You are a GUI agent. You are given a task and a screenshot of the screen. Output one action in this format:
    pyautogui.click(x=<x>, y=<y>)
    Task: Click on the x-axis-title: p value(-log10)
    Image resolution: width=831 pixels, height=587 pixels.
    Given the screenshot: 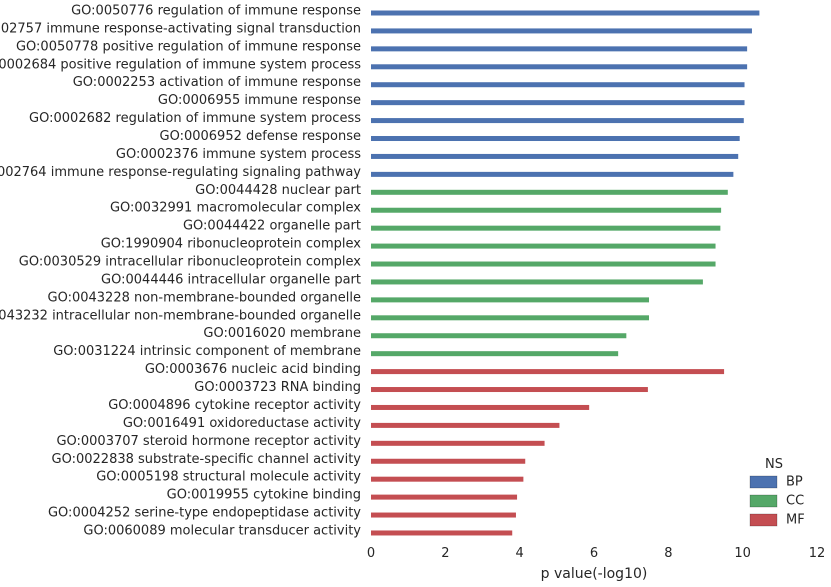 What is the action you would take?
    pyautogui.click(x=594, y=574)
    